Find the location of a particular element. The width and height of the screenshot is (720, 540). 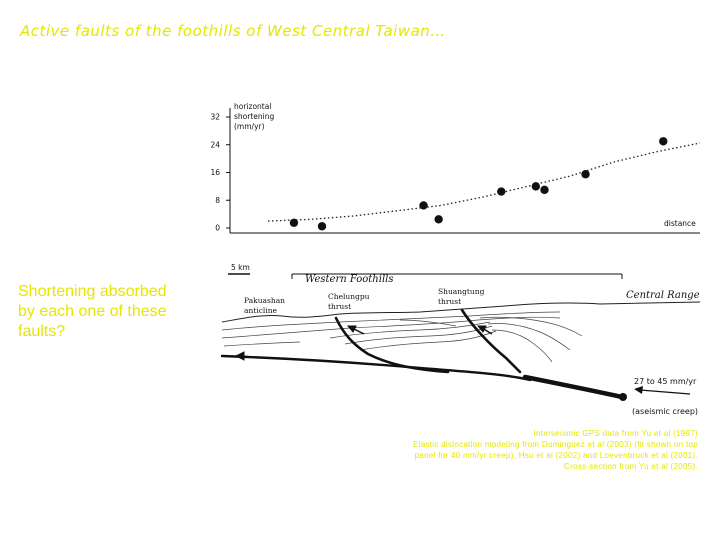

y-axis-label: horizontal shortening (mm/yr) is located at coordinates (254, 116).